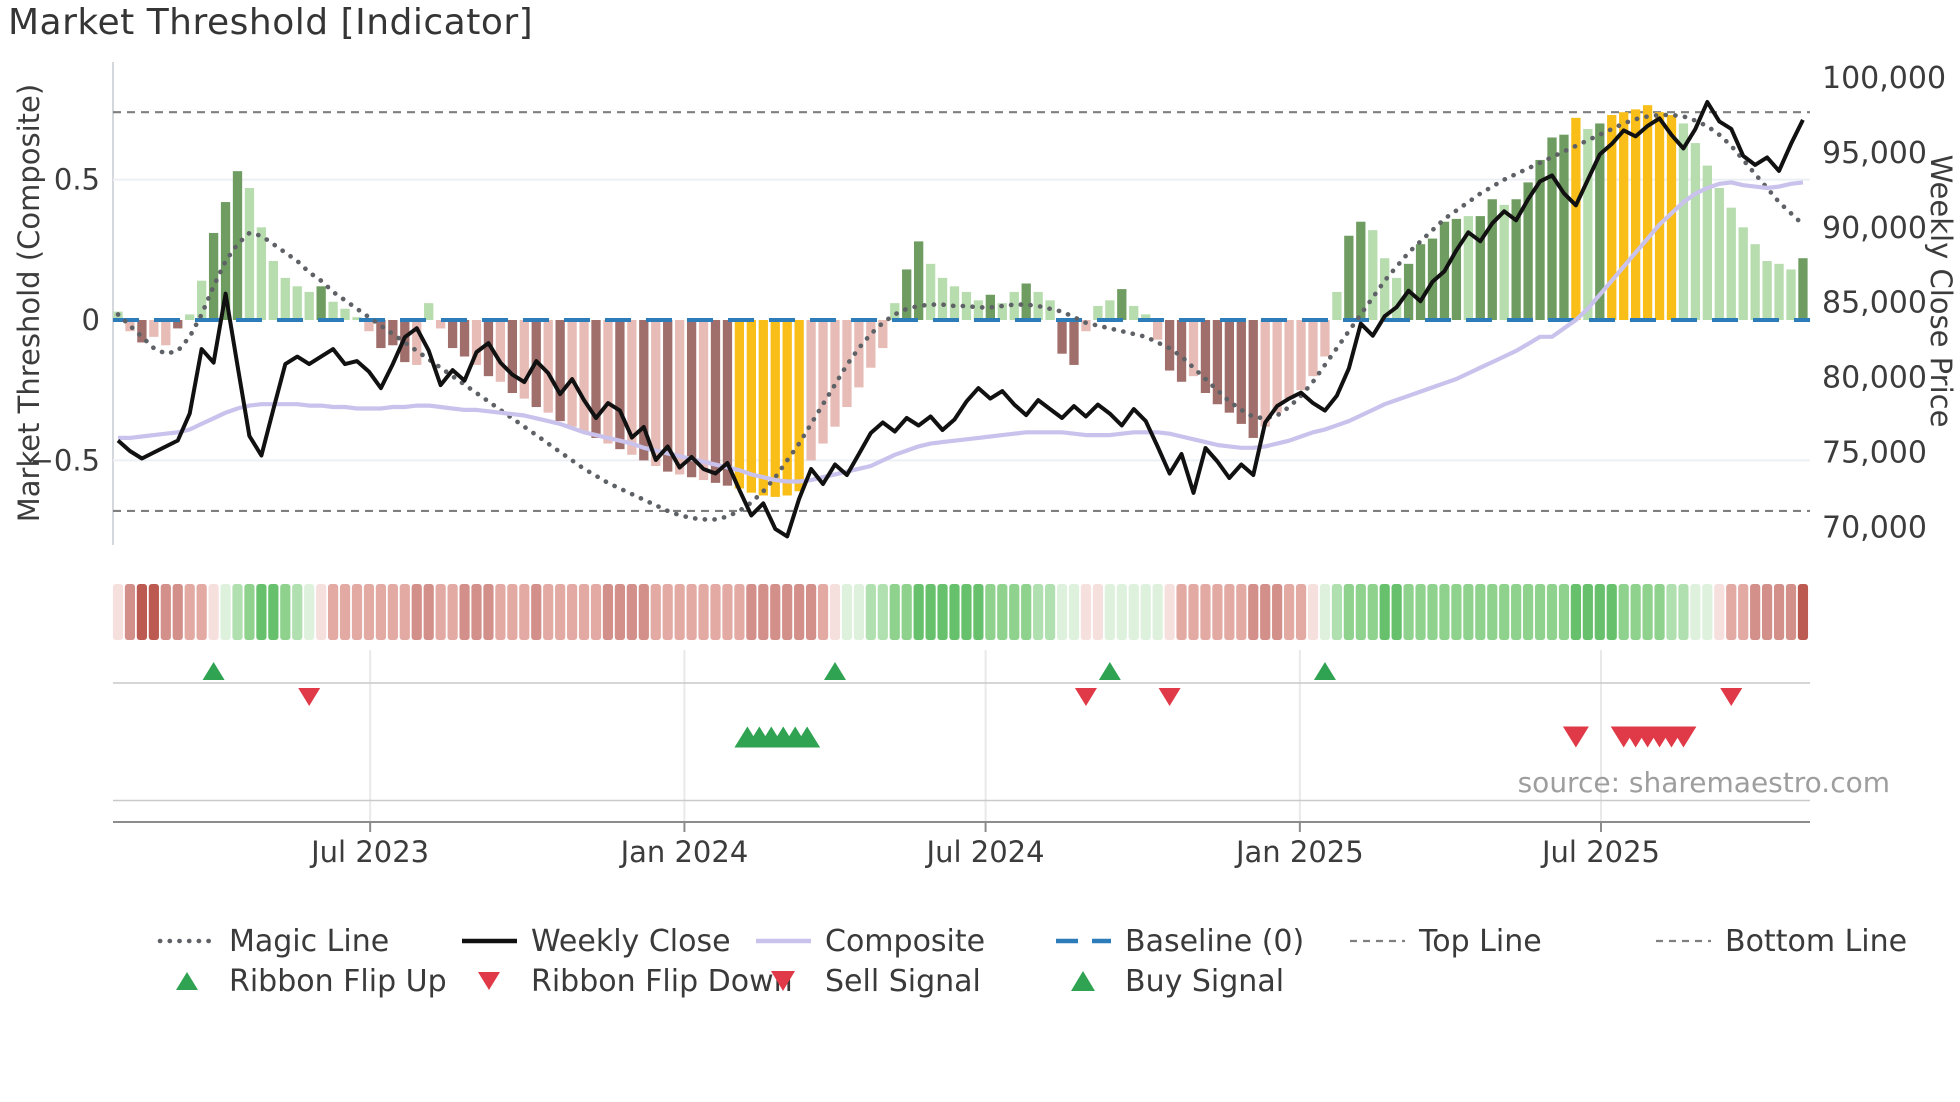 This screenshot has width=1960, height=1102. What do you see at coordinates (1600, 852) in the screenshot?
I see `x-tick-label: Jul 2025` at bounding box center [1600, 852].